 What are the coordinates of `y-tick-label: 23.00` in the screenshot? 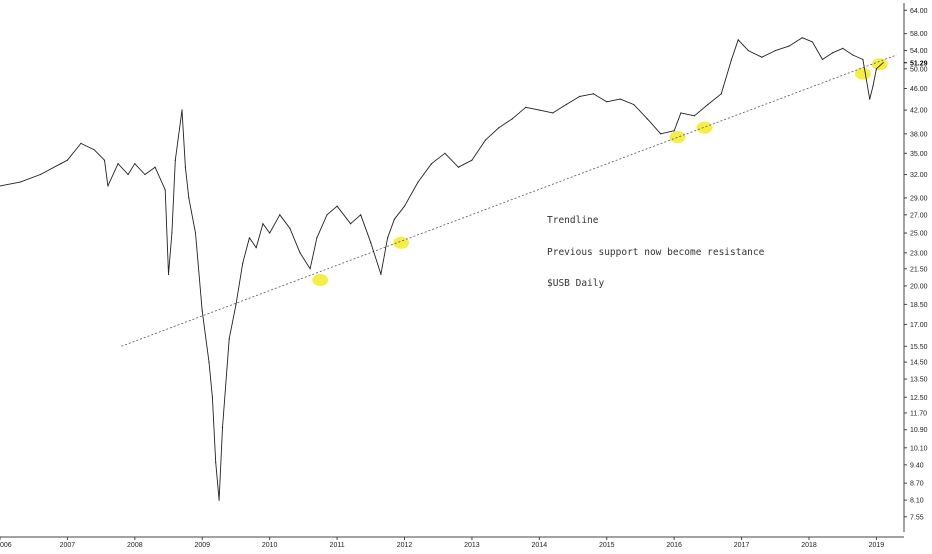 It's located at (919, 253).